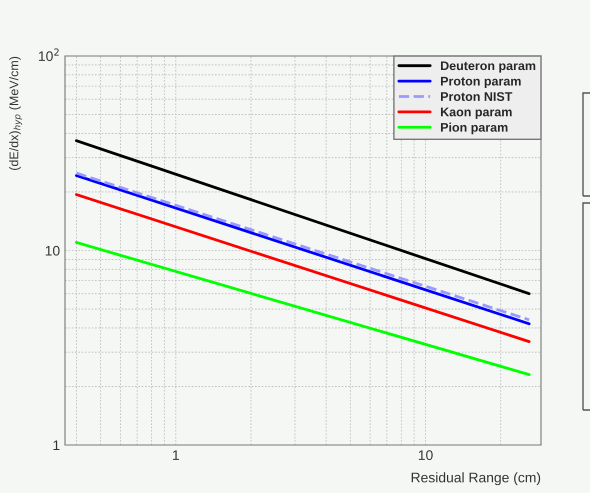  I want to click on y-tick-label: 1, so click(56, 445).